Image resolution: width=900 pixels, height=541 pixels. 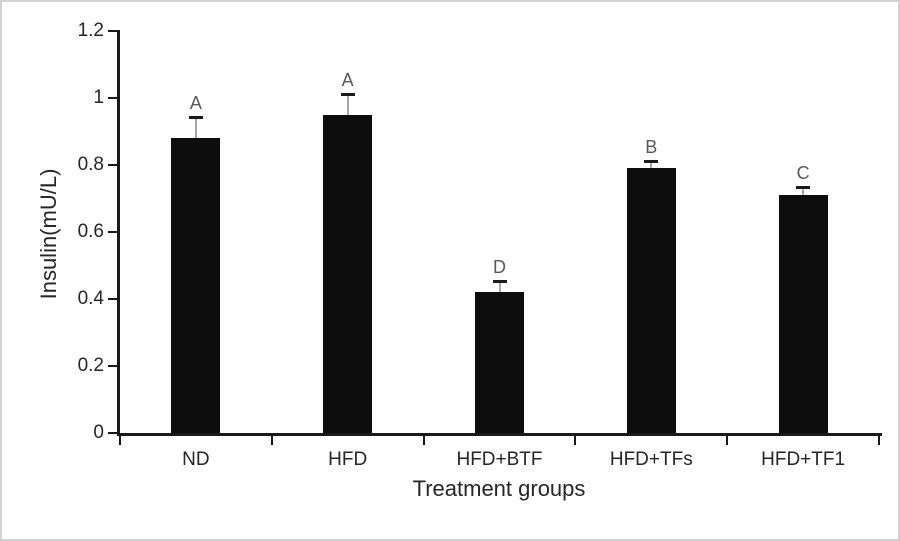 I want to click on y-tick-label: 0.8, so click(x=90, y=164).